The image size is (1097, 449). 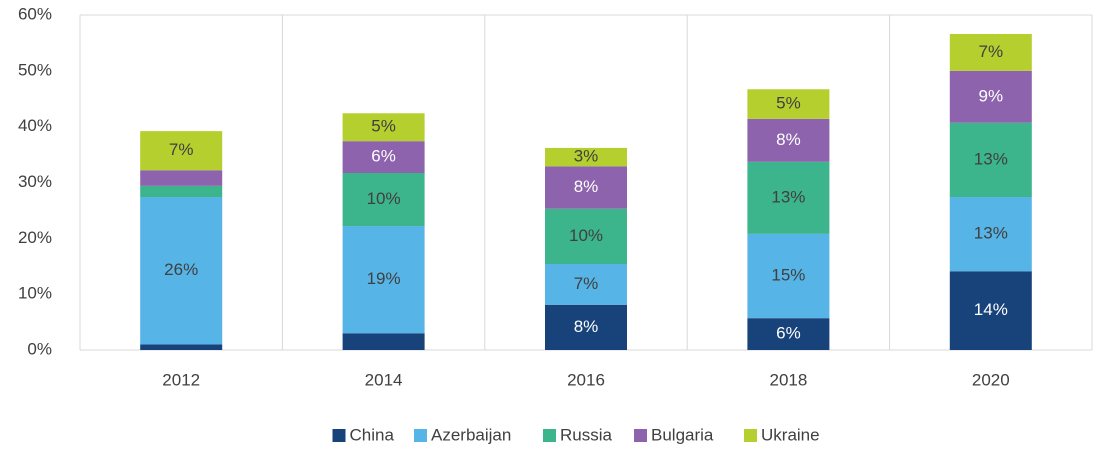 I want to click on y-tick-label: 20%, so click(x=35, y=237).